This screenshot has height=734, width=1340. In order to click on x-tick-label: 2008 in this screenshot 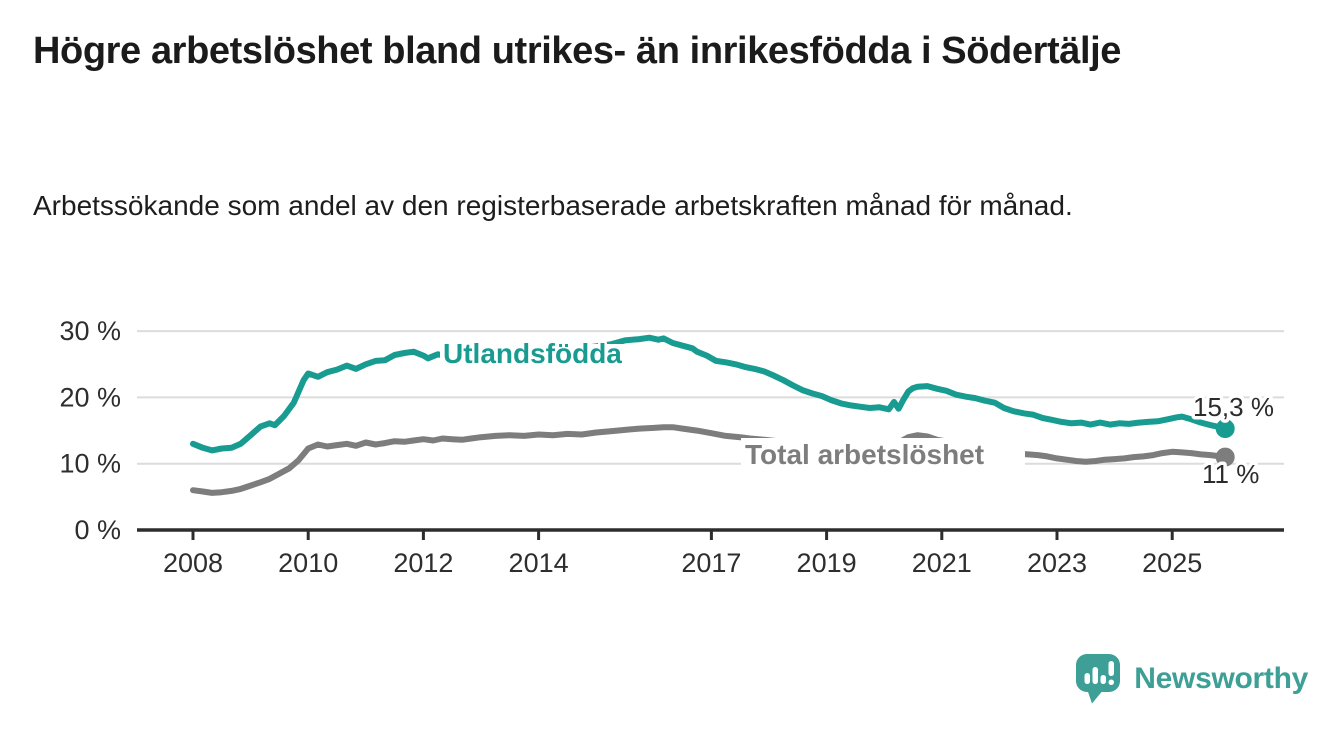, I will do `click(193, 563)`.